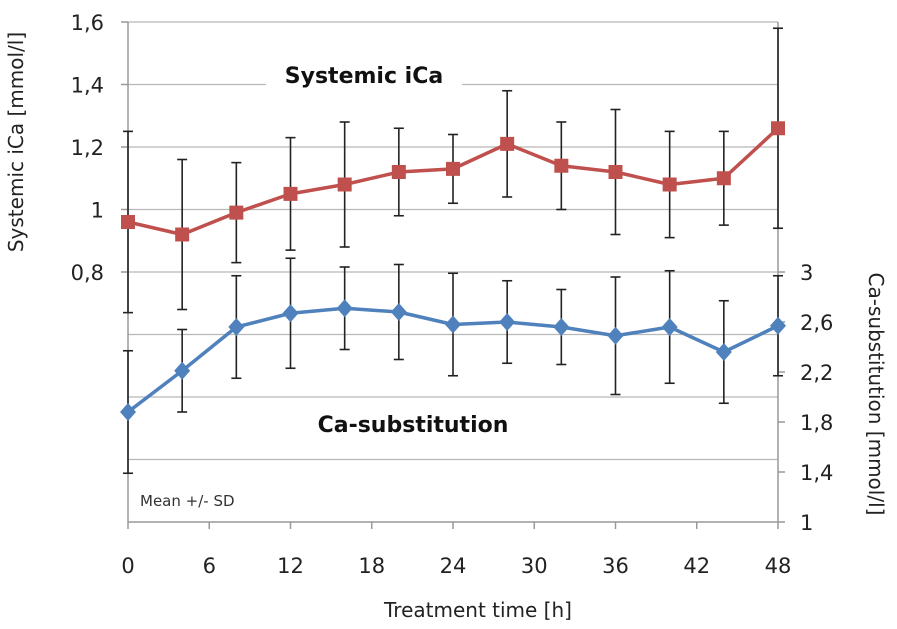  I want to click on systemic-ica-label-bg, so click(364, 75).